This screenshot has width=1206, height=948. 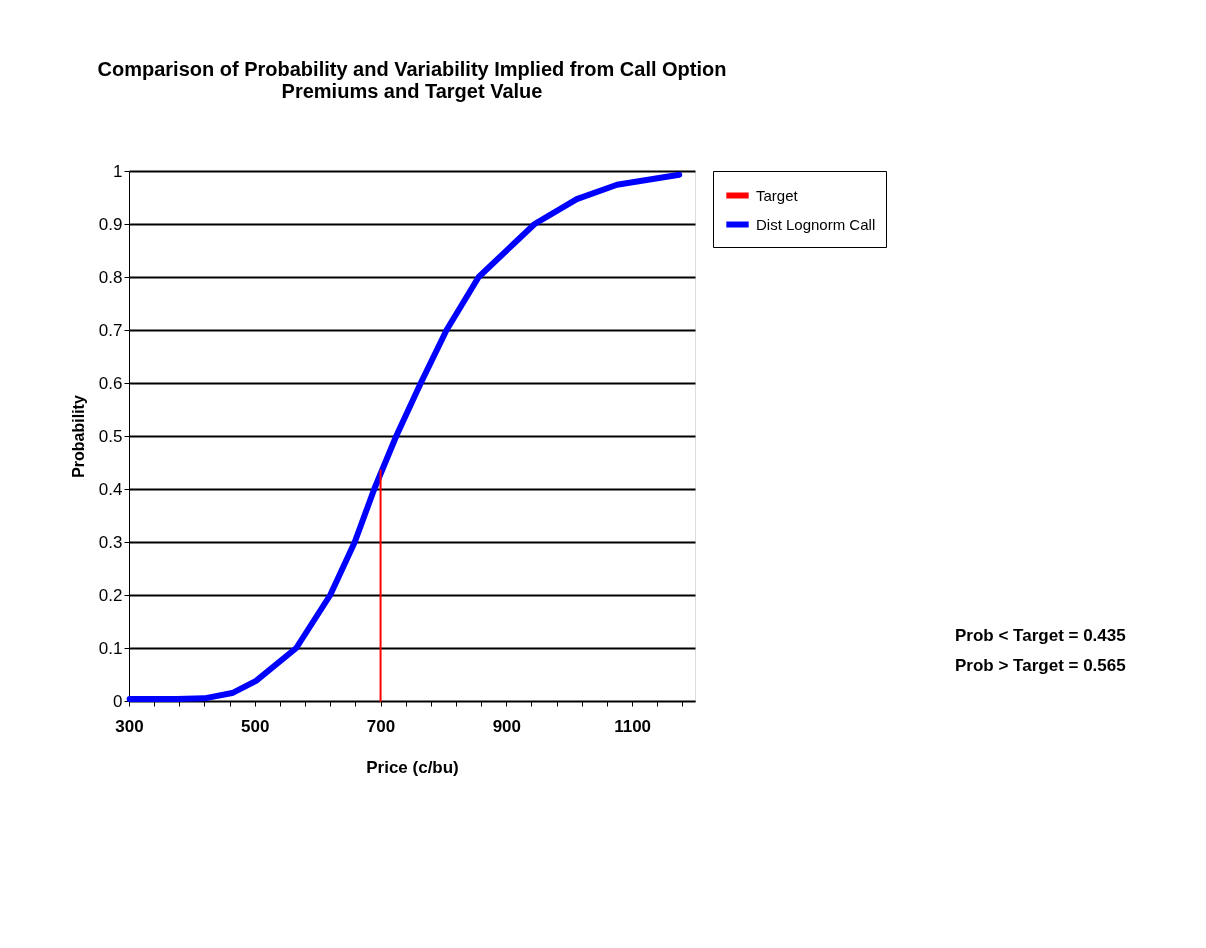 I want to click on y-tick-label: 0.9, so click(x=110, y=224).